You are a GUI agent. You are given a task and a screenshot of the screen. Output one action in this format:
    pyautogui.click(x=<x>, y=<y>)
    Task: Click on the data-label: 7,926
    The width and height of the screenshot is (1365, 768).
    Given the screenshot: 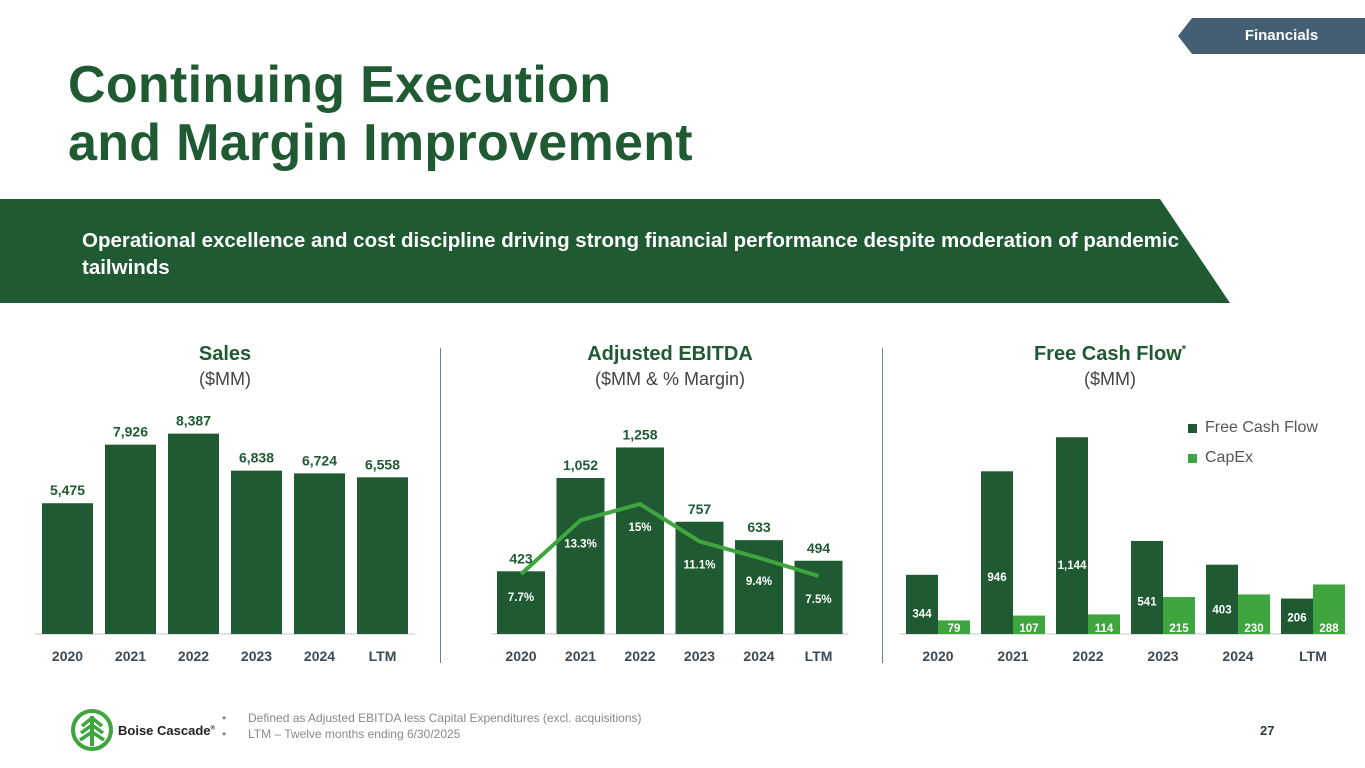 What is the action you would take?
    pyautogui.click(x=130, y=432)
    